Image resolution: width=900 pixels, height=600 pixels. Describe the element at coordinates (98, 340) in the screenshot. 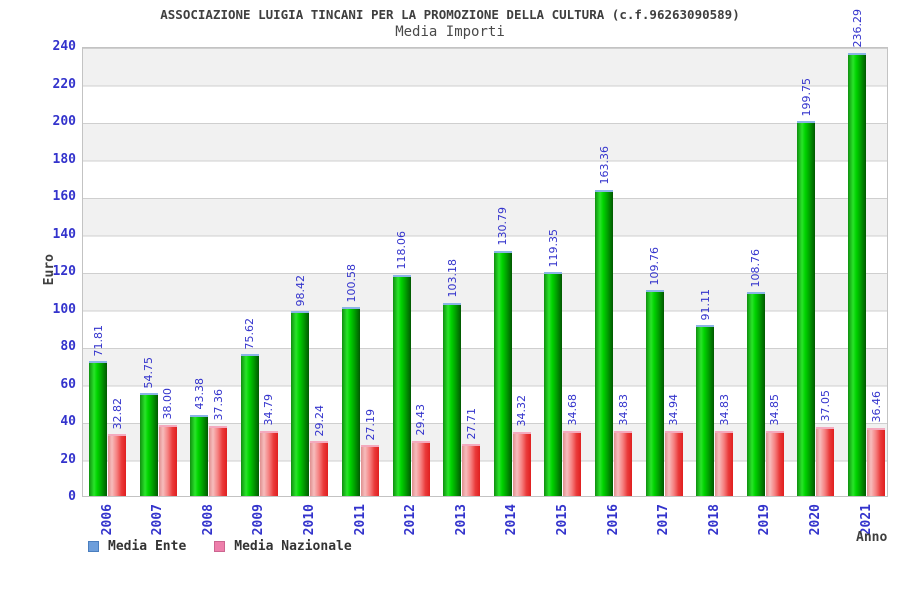

I see `bar-value-text: 71.81` at that location.